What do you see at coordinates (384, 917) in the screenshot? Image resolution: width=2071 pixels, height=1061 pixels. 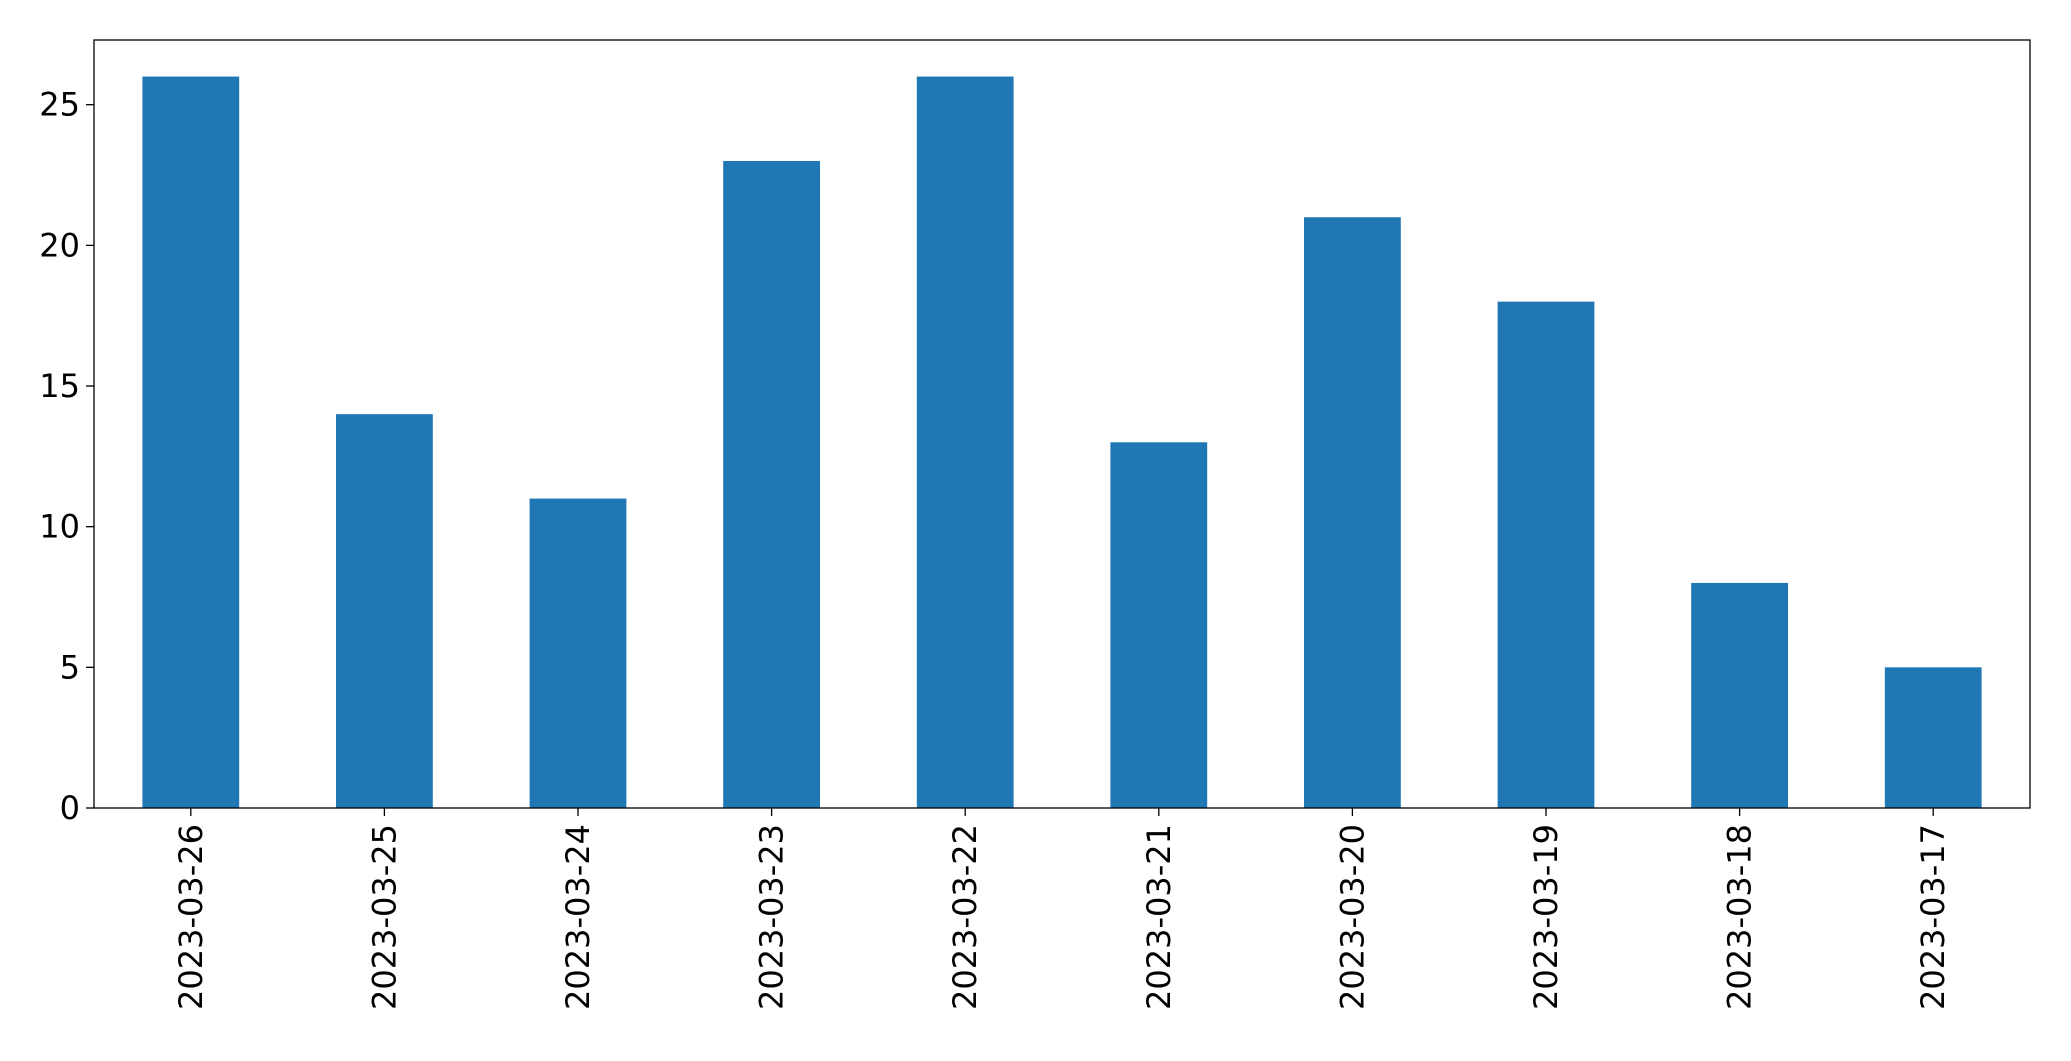 I see `x-tick-label: 2023-03-25` at bounding box center [384, 917].